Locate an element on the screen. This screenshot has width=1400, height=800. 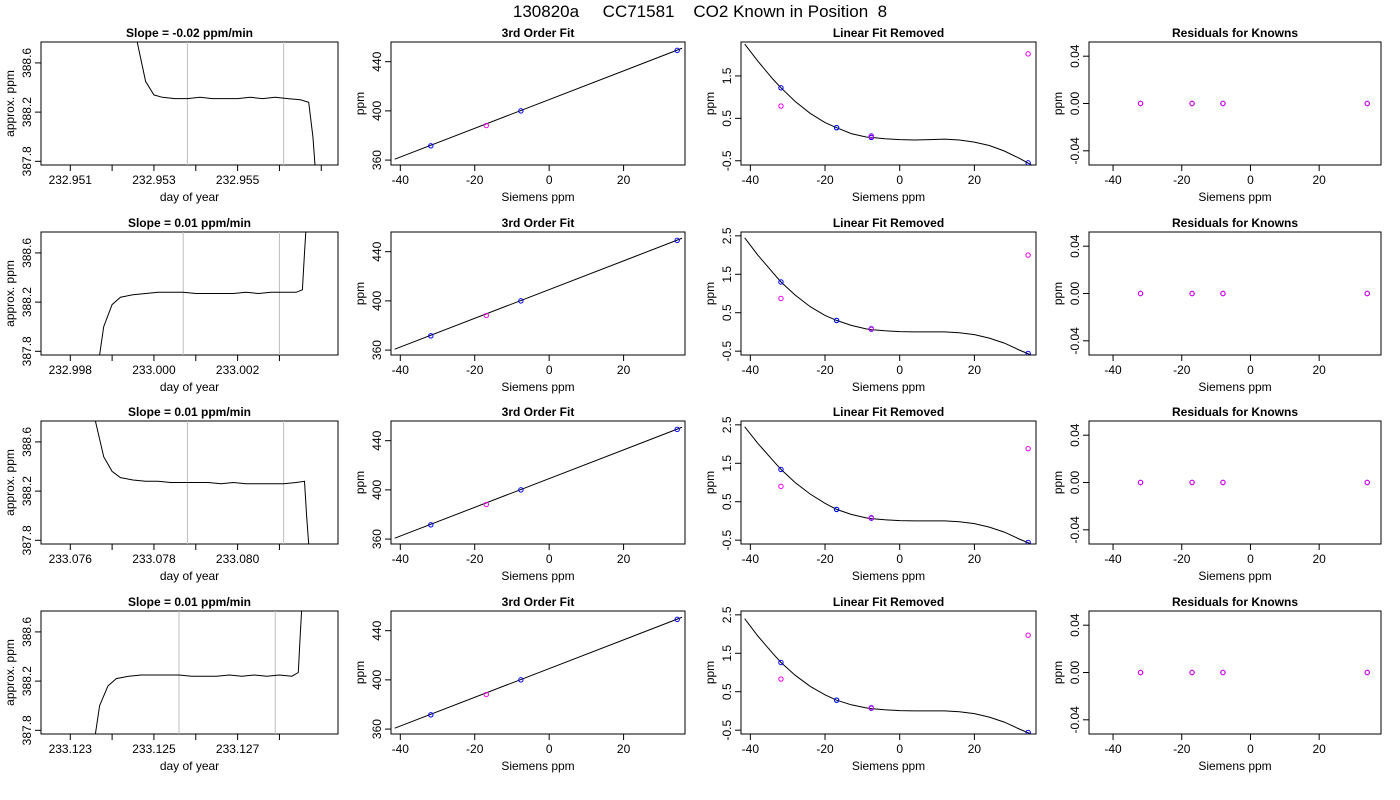
y-axis-label: approx. ppm is located at coordinates (10, 482).